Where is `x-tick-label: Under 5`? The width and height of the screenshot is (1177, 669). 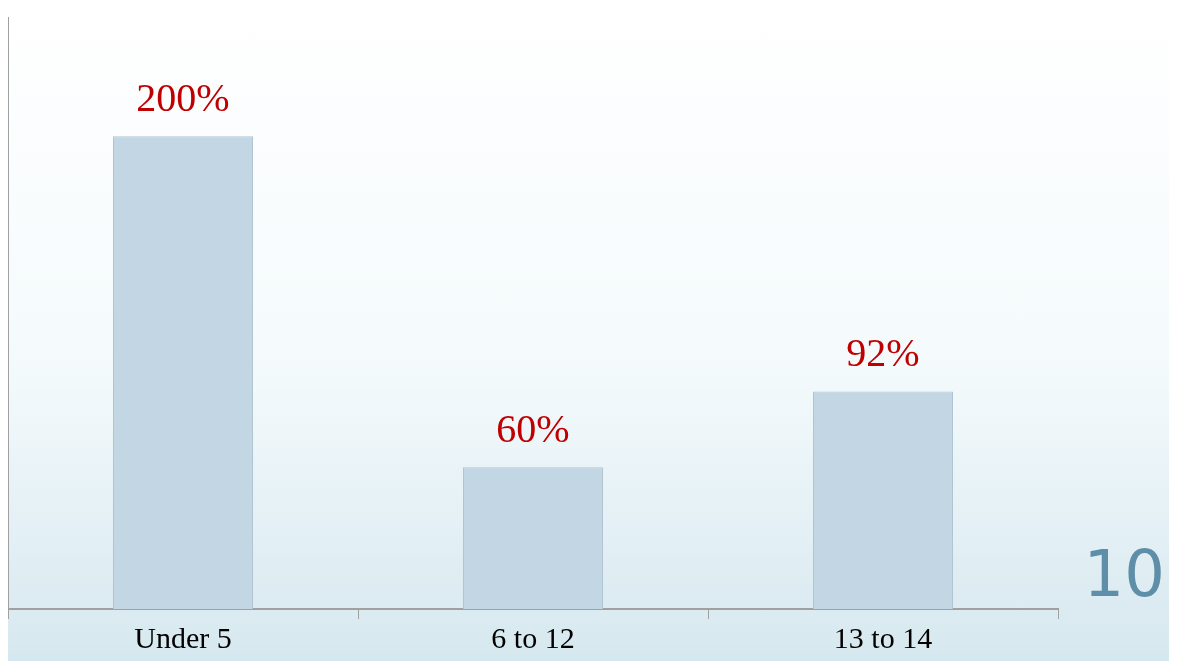
x-tick-label: Under 5 is located at coordinates (183, 637).